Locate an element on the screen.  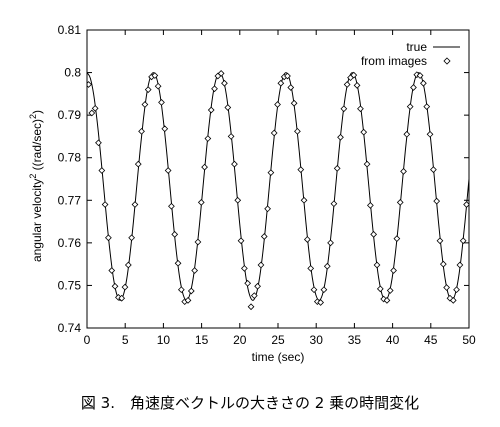
x-tick-label: 30 is located at coordinates (317, 340).